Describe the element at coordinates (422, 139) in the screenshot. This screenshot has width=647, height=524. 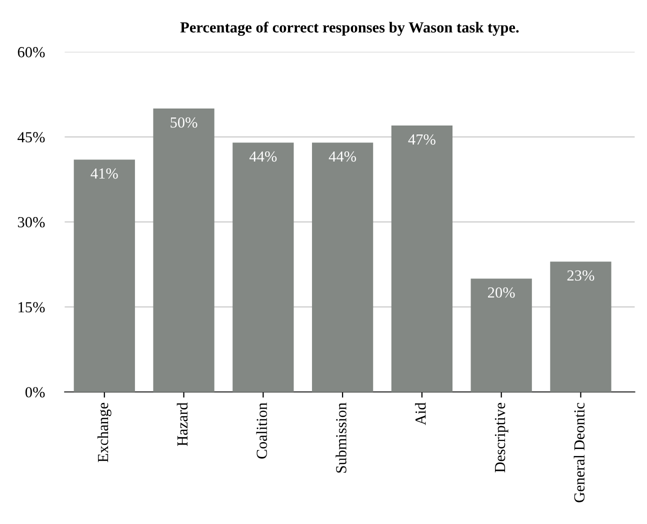
I see `data-label: 47%` at that location.